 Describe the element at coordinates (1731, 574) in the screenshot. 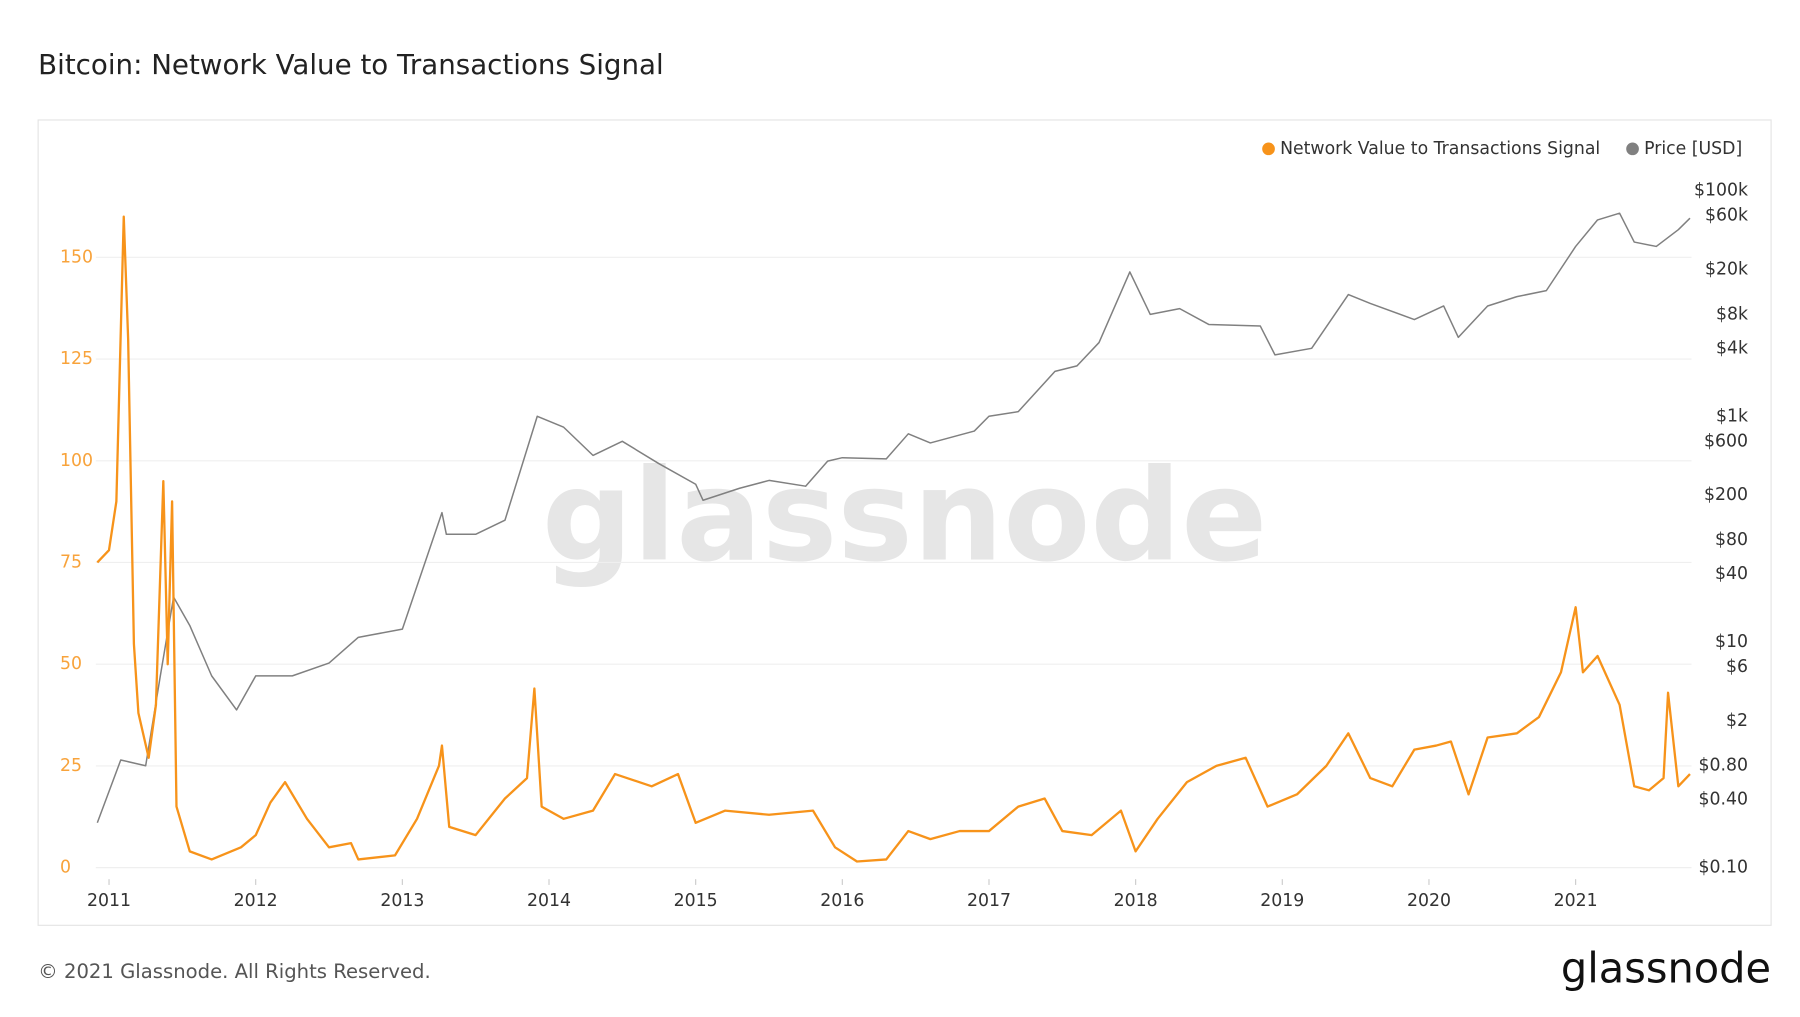

I see `y2-tick-label: $40` at that location.